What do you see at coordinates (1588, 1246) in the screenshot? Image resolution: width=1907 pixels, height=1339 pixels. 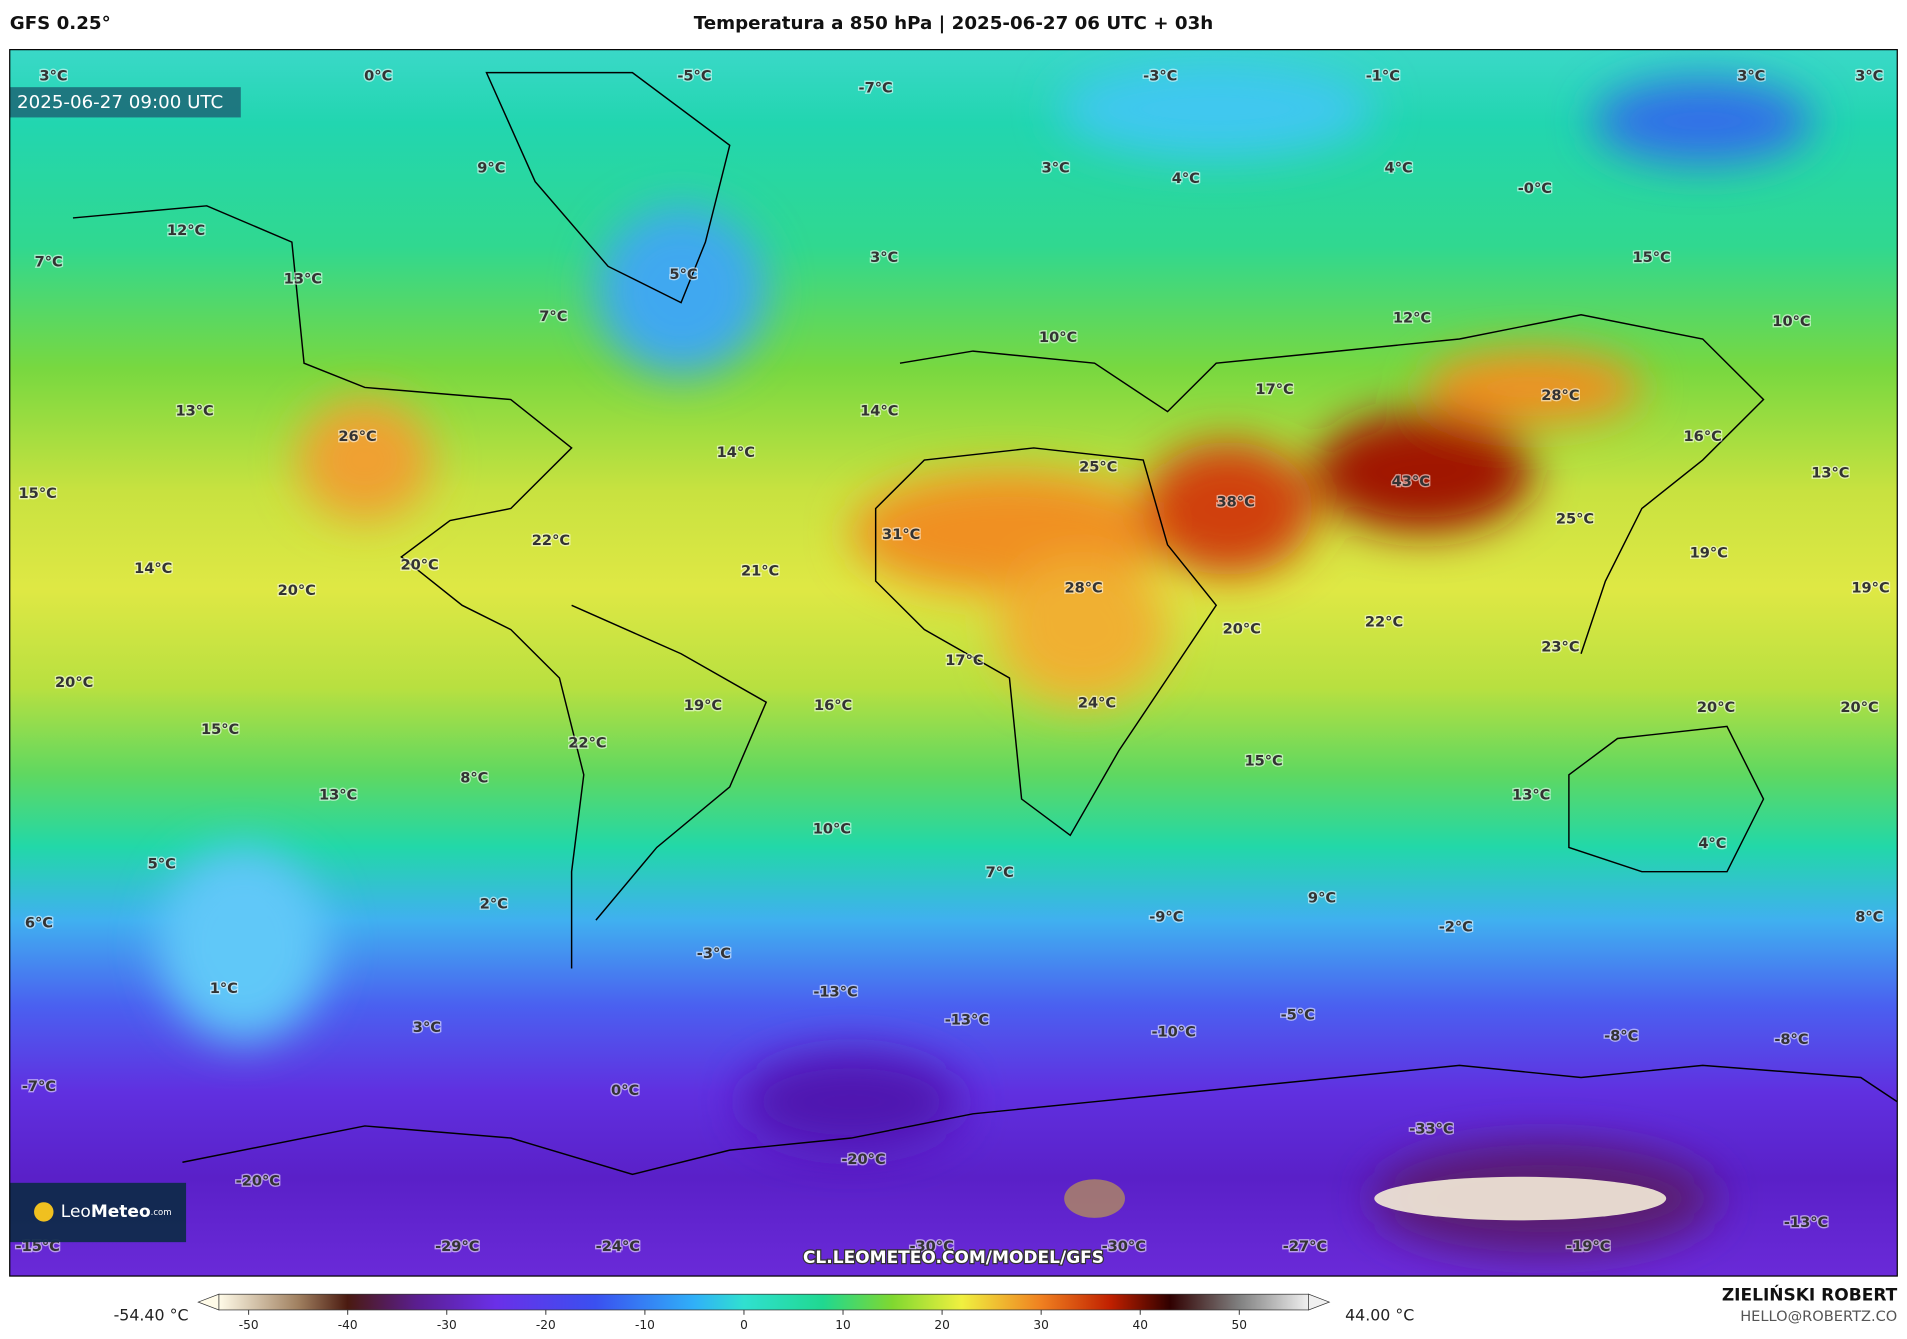 I see `temperature-label: -19°C` at bounding box center [1588, 1246].